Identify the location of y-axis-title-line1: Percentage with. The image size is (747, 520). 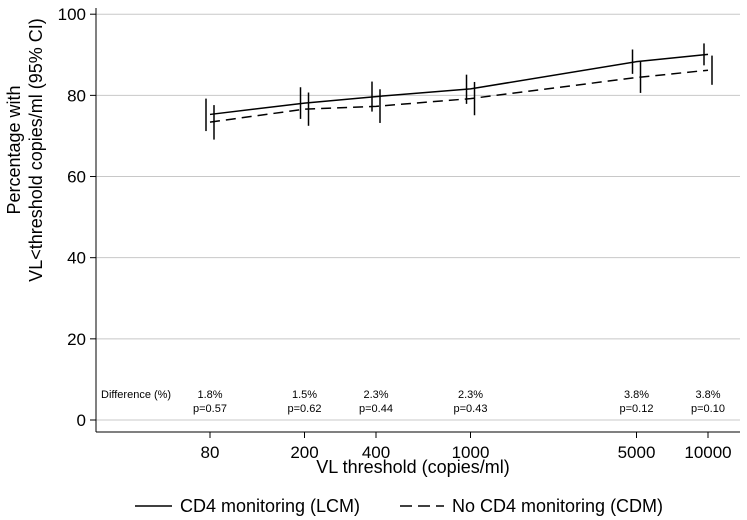
(14, 149).